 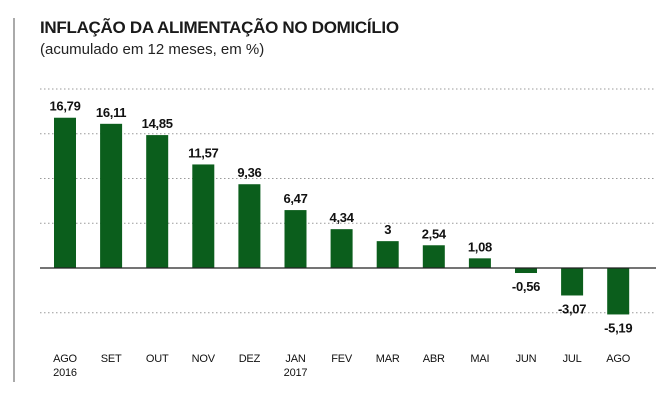 What do you see at coordinates (157, 123) in the screenshot?
I see `data-label: 14,85` at bounding box center [157, 123].